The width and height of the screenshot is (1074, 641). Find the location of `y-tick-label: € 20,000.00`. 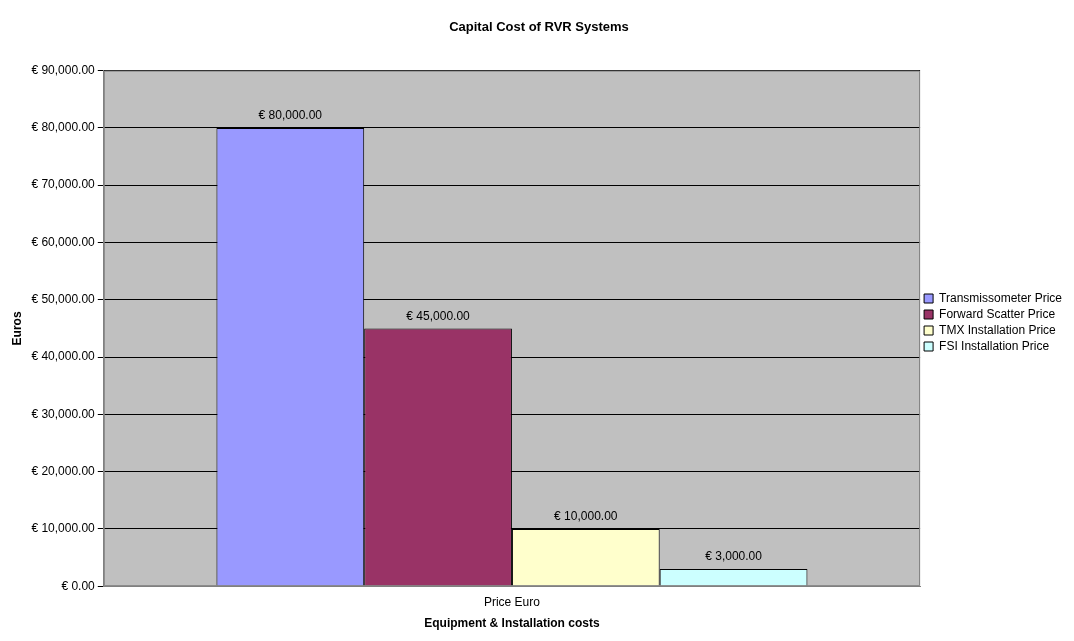

y-tick-label: € 20,000.00 is located at coordinates (63, 470).